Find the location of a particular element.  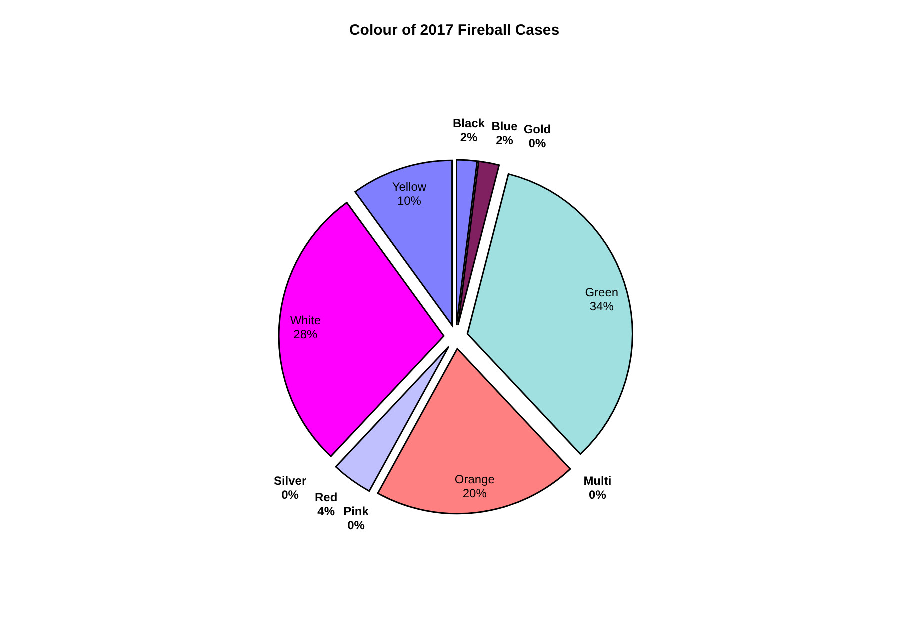

slice-label: Yellow is located at coordinates (409, 187).